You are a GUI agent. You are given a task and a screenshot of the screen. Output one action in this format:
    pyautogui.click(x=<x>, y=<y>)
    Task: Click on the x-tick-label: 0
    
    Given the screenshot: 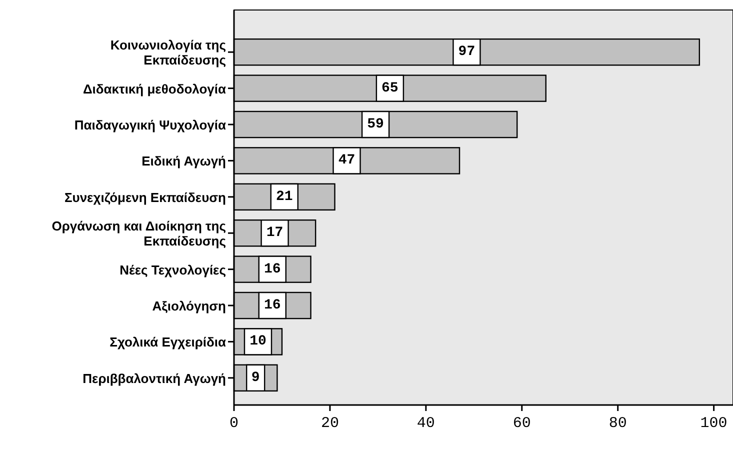 What is the action you would take?
    pyautogui.click(x=234, y=423)
    